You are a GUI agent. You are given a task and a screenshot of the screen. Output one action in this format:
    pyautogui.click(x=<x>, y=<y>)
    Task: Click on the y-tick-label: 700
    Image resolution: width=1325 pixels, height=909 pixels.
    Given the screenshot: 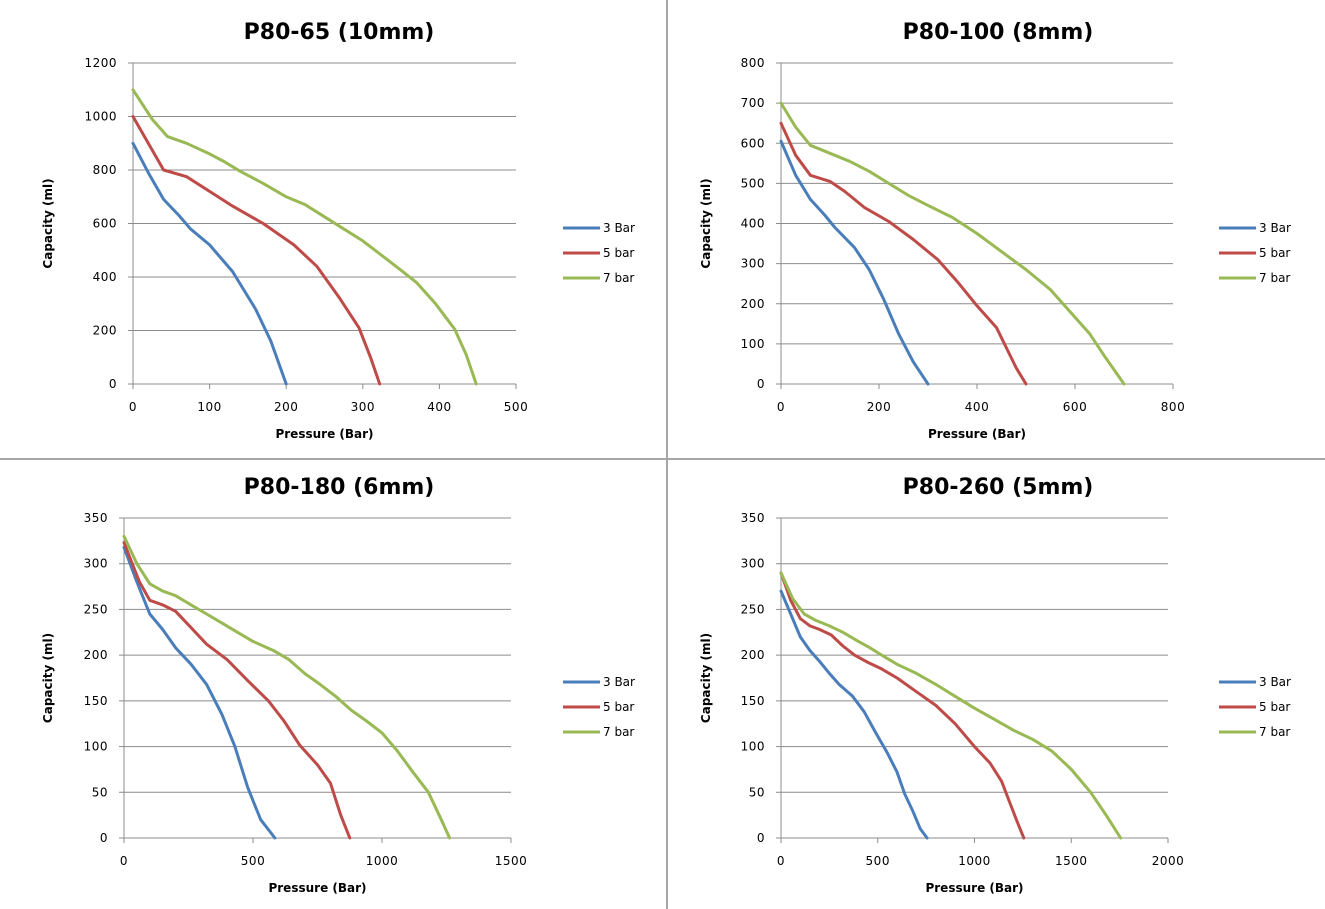 What is the action you would take?
    pyautogui.click(x=753, y=103)
    